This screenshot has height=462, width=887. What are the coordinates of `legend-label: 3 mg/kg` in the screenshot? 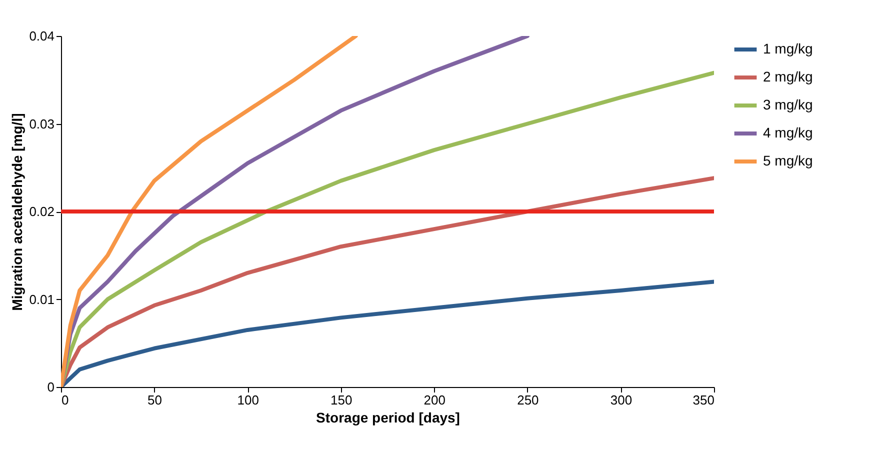 It's located at (788, 104).